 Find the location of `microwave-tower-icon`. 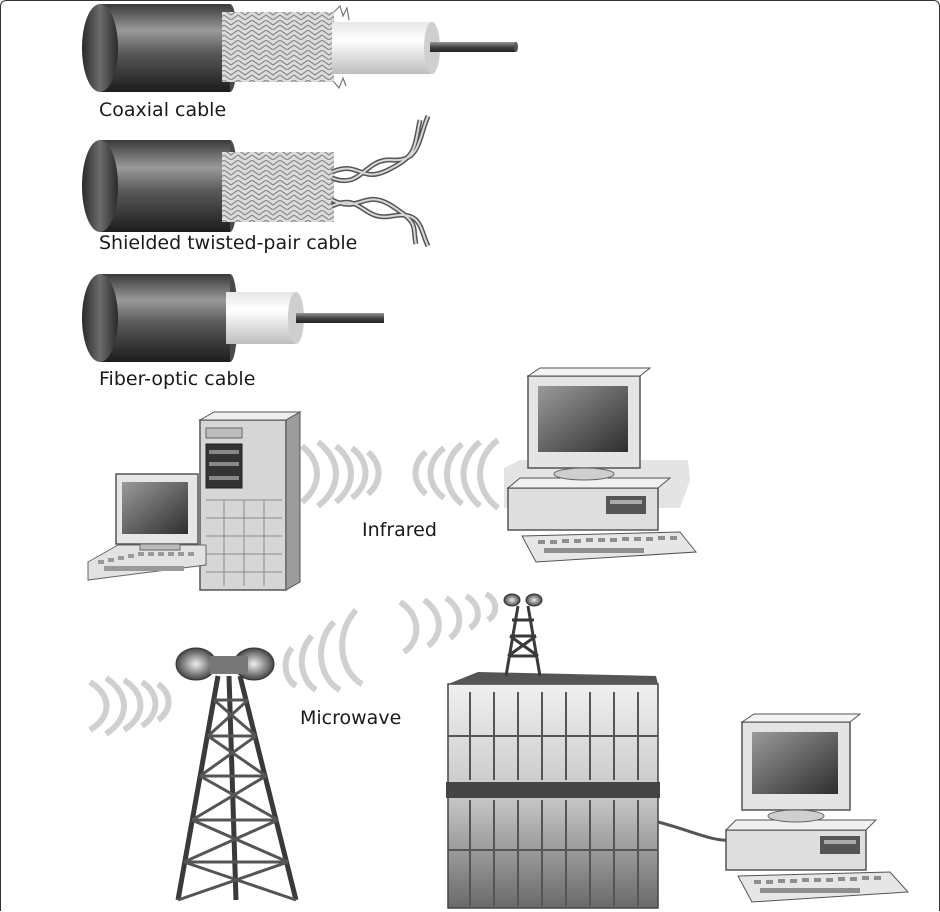

microwave-tower-icon is located at coordinates (237, 774).